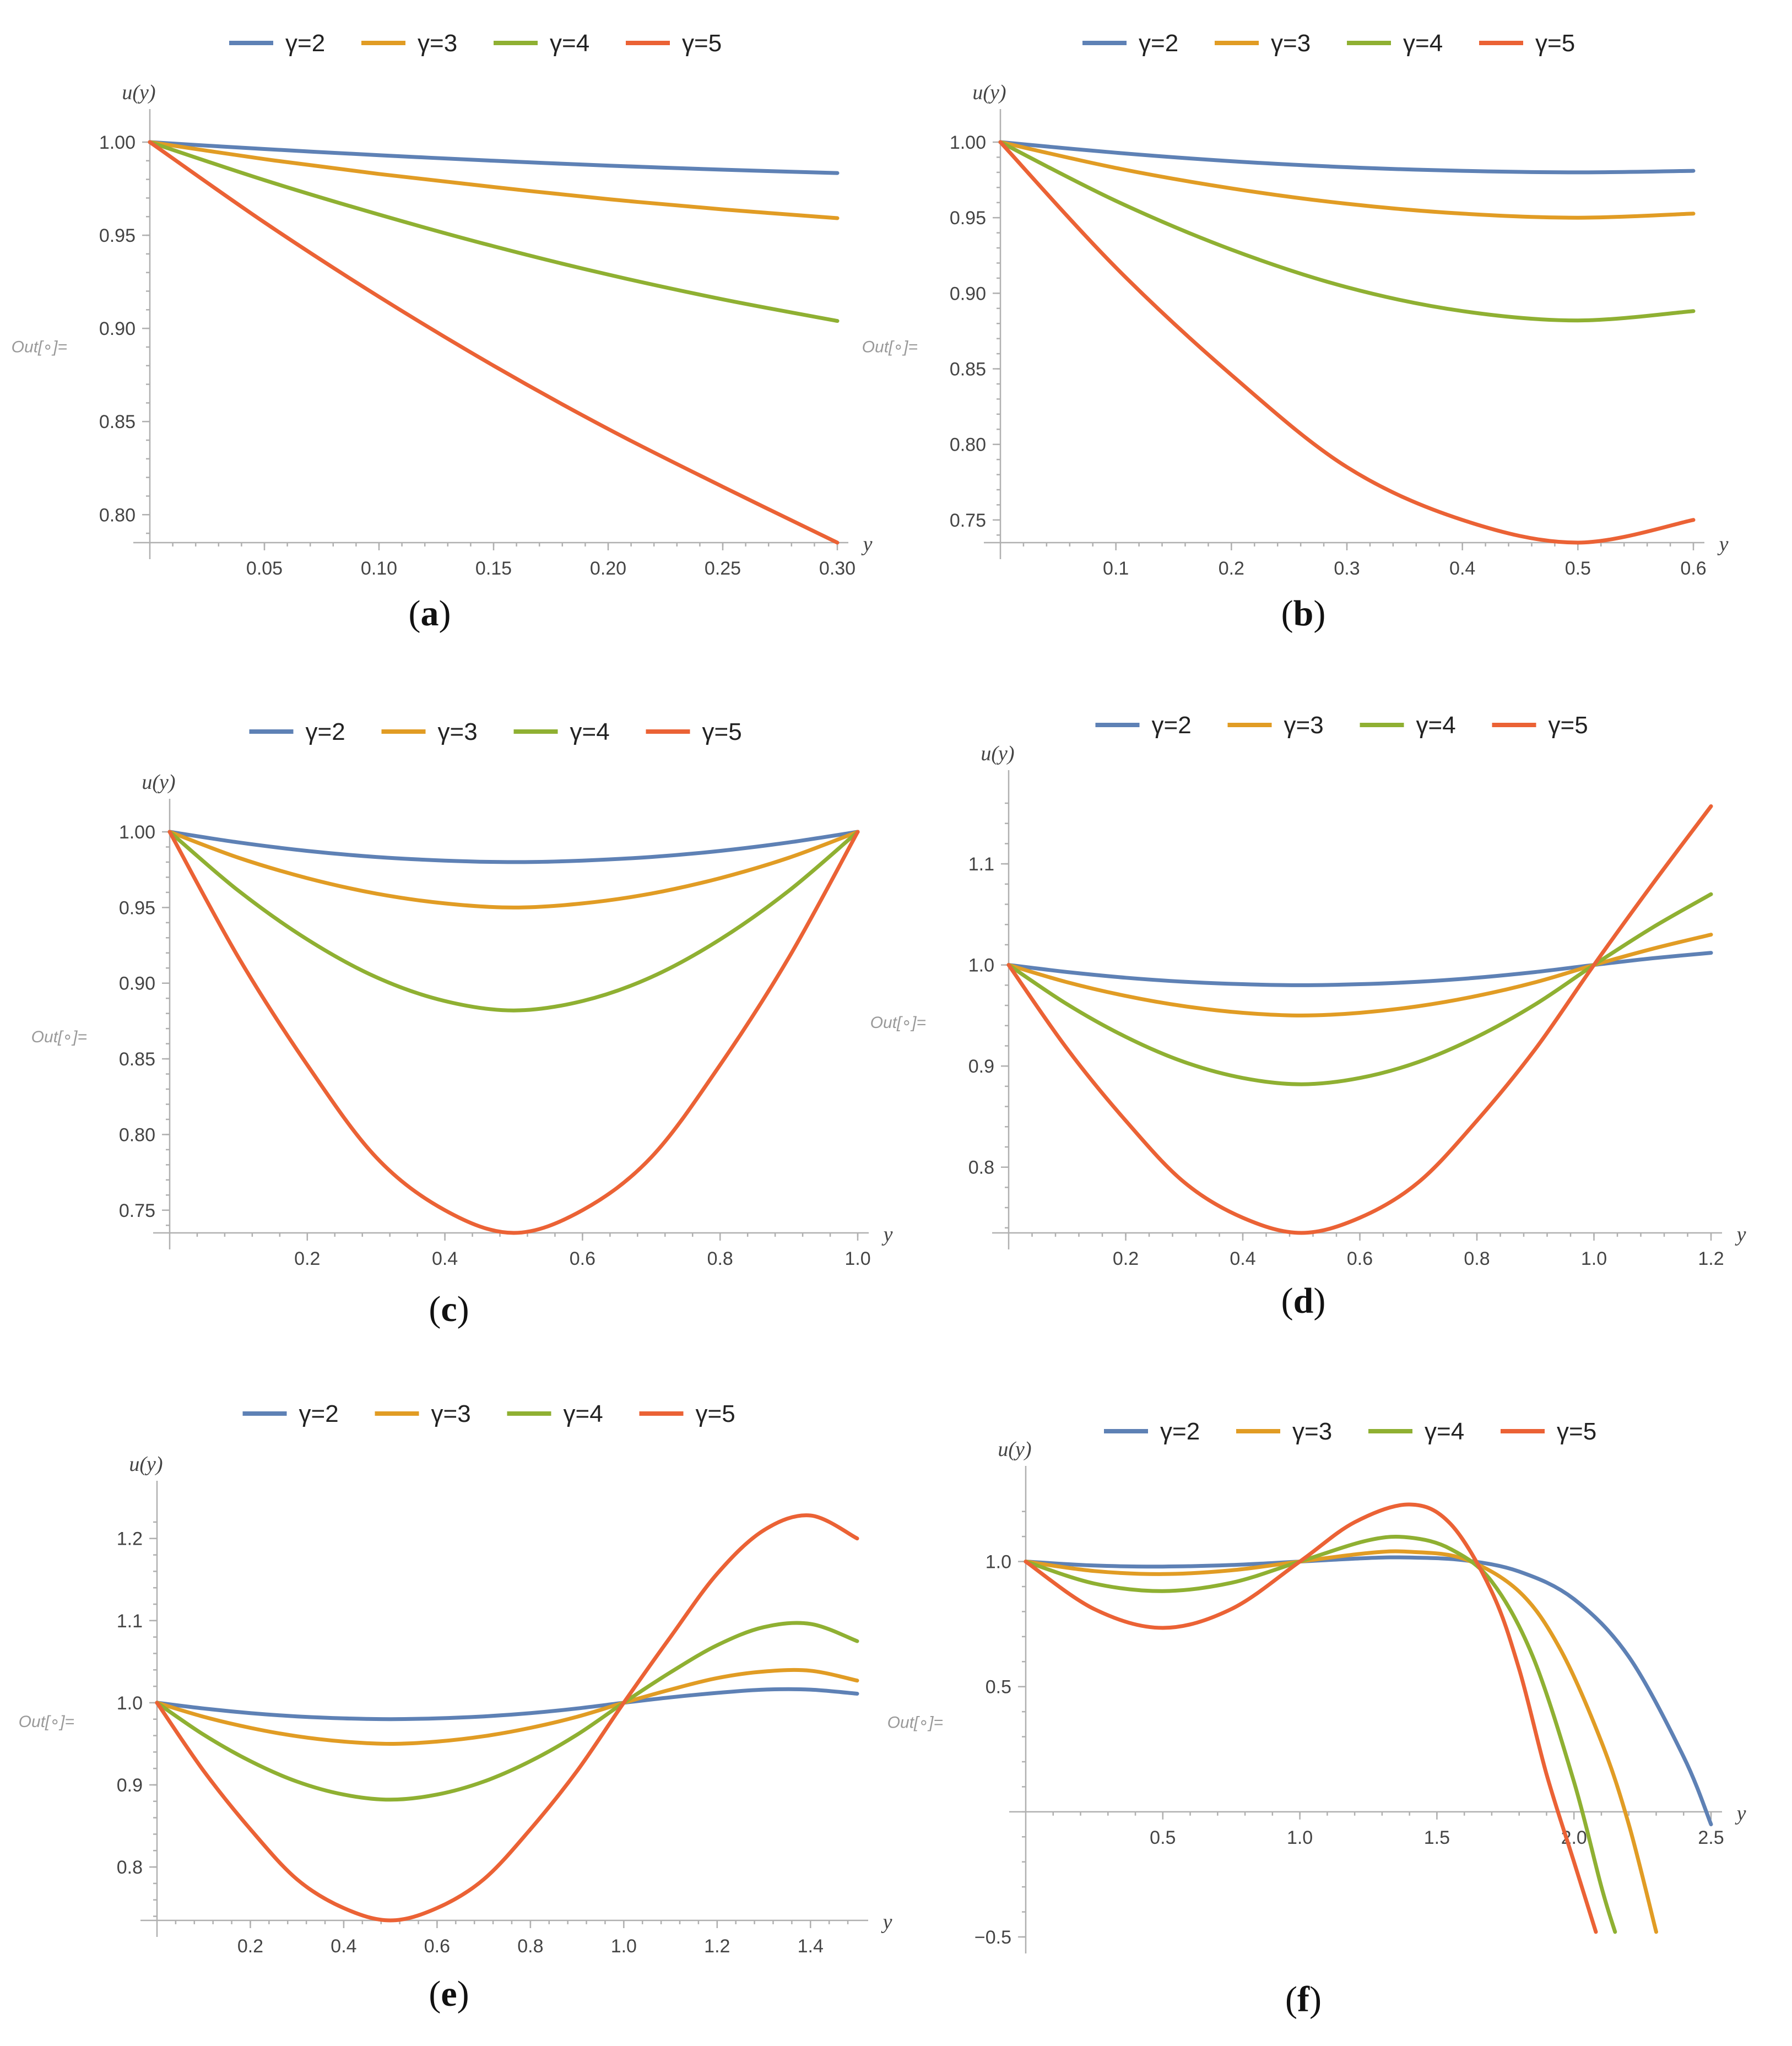  Describe the element at coordinates (968, 369) in the screenshot. I see `y-tick-label: 0.85` at that location.